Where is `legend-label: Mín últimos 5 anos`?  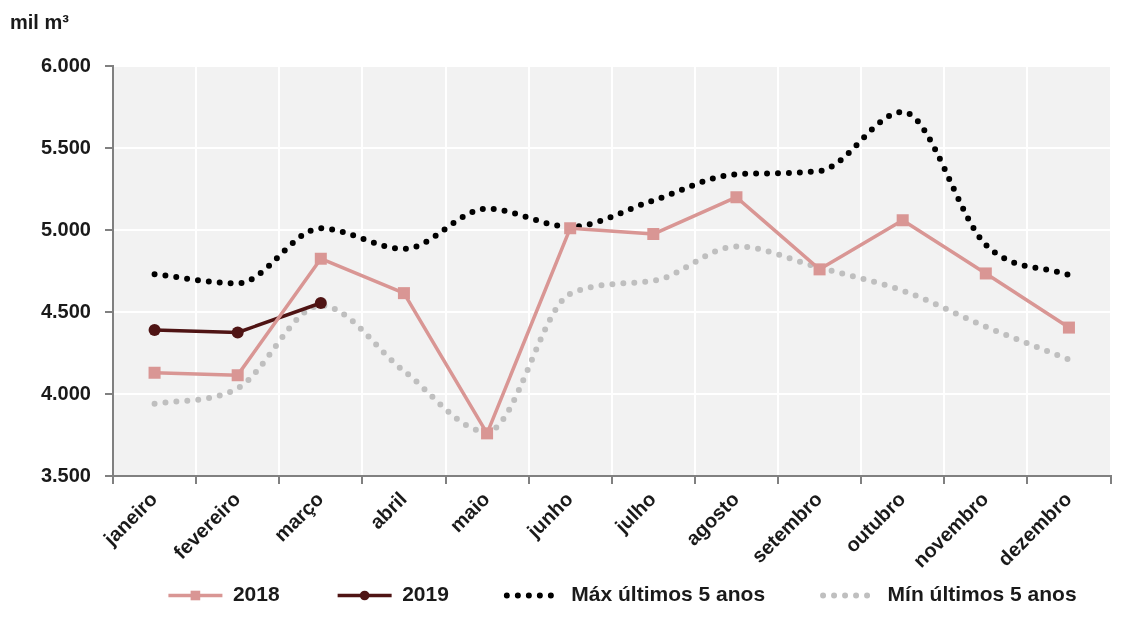
legend-label: Mín últimos 5 anos is located at coordinates (982, 594).